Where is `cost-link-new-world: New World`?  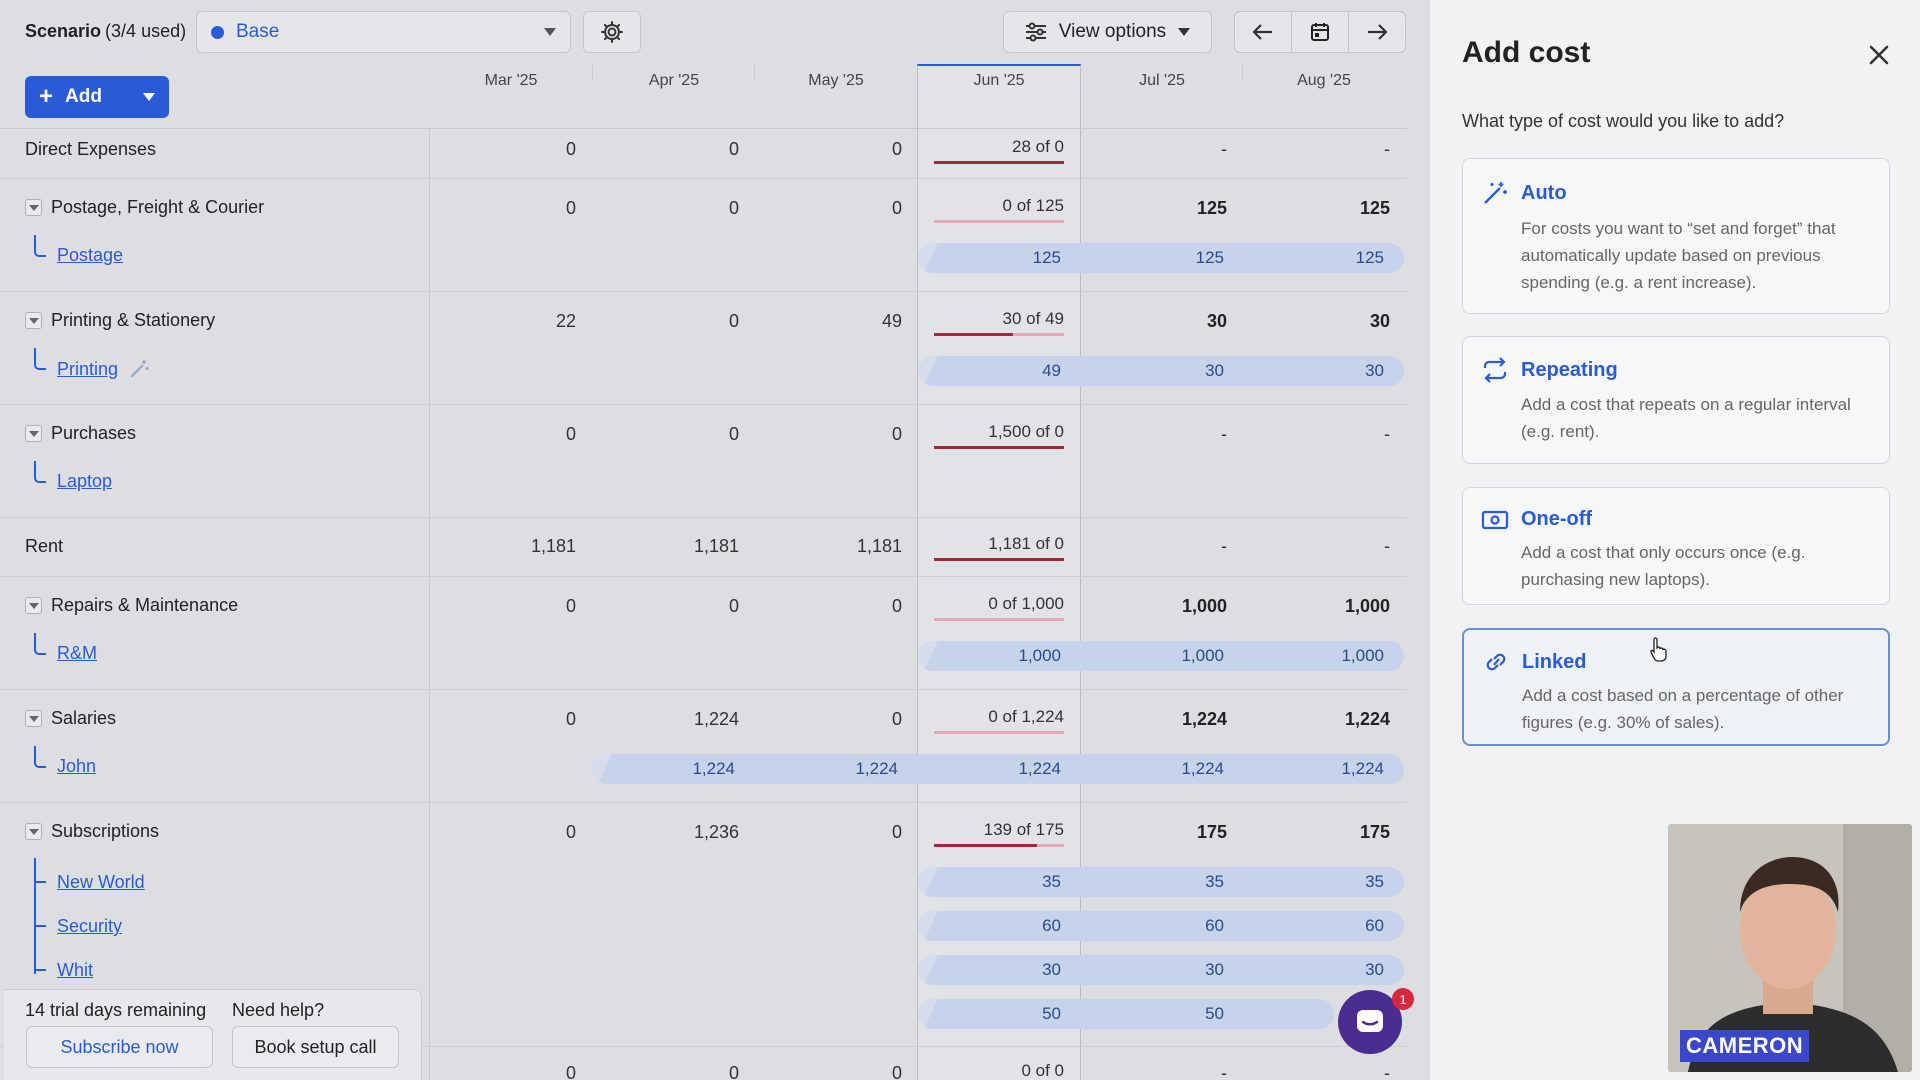
cost-link-new-world: New World is located at coordinates (101, 882).